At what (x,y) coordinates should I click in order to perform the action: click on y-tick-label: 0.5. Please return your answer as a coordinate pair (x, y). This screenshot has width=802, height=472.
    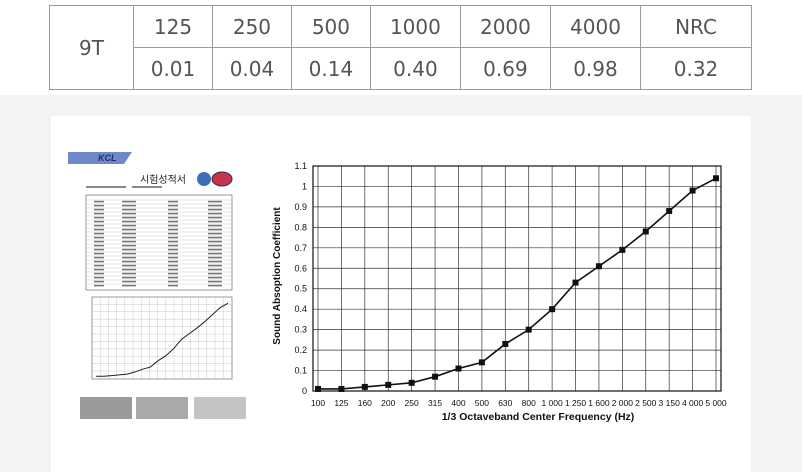
    Looking at the image, I should click on (300, 289).